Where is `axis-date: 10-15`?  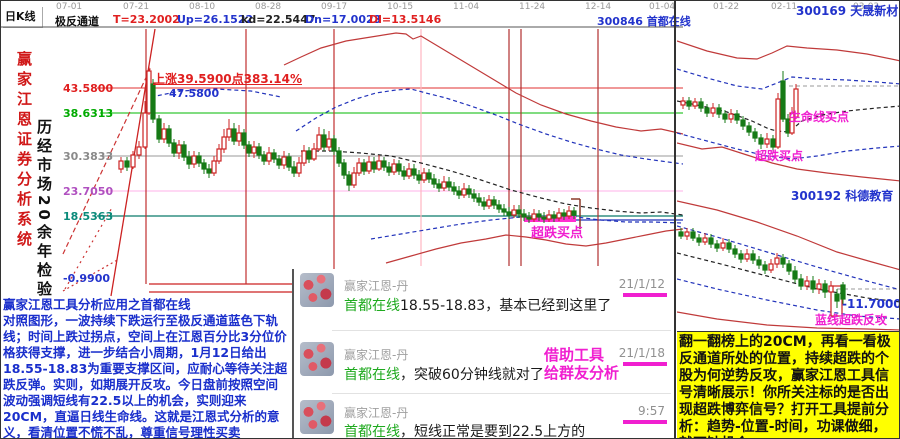 axis-date: 10-15 is located at coordinates (400, 7).